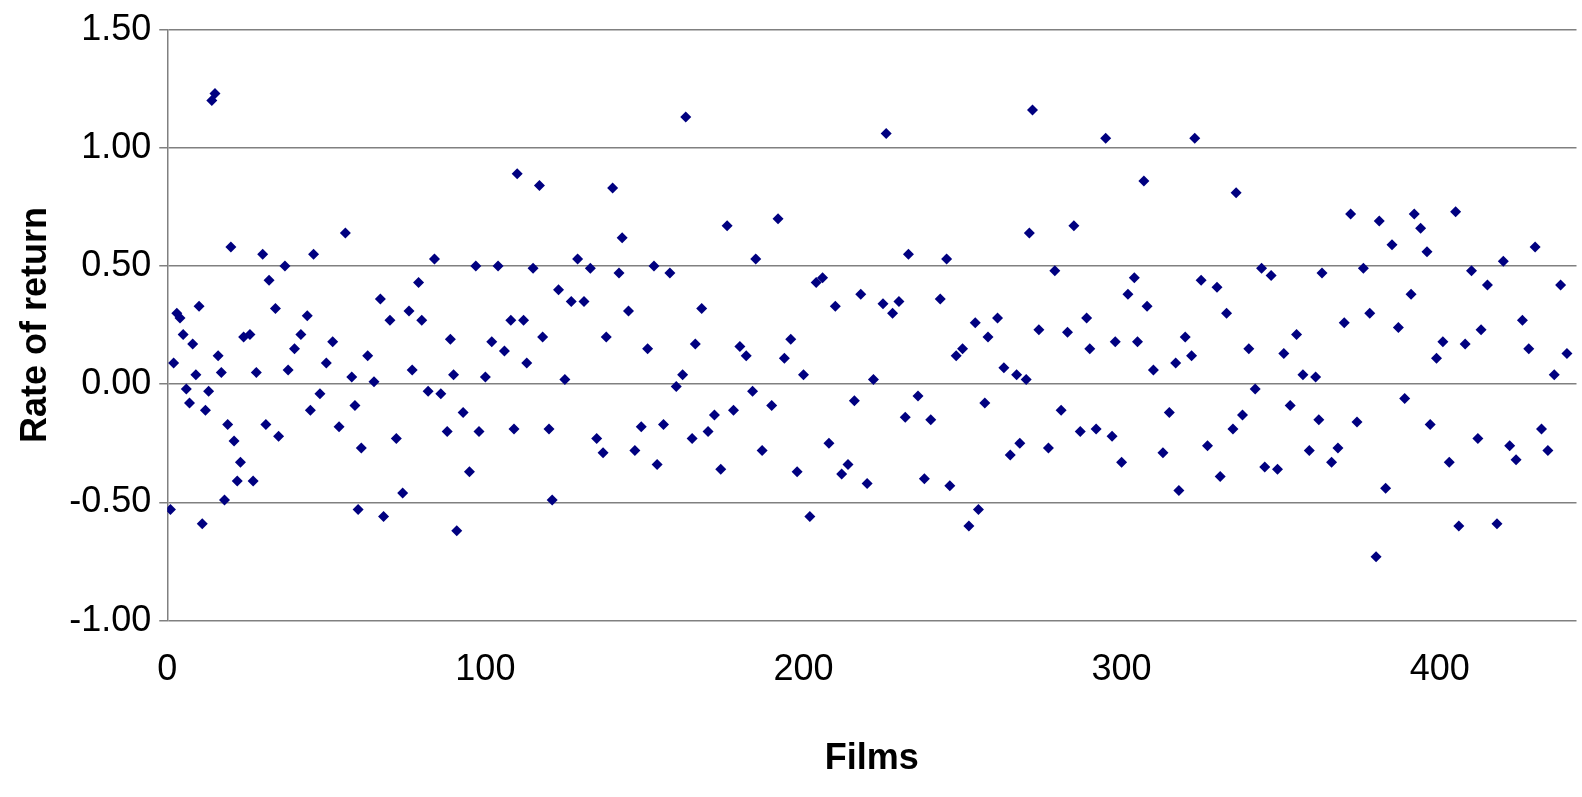  What do you see at coordinates (116, 145) in the screenshot?
I see `y-tick-label: 1.00` at bounding box center [116, 145].